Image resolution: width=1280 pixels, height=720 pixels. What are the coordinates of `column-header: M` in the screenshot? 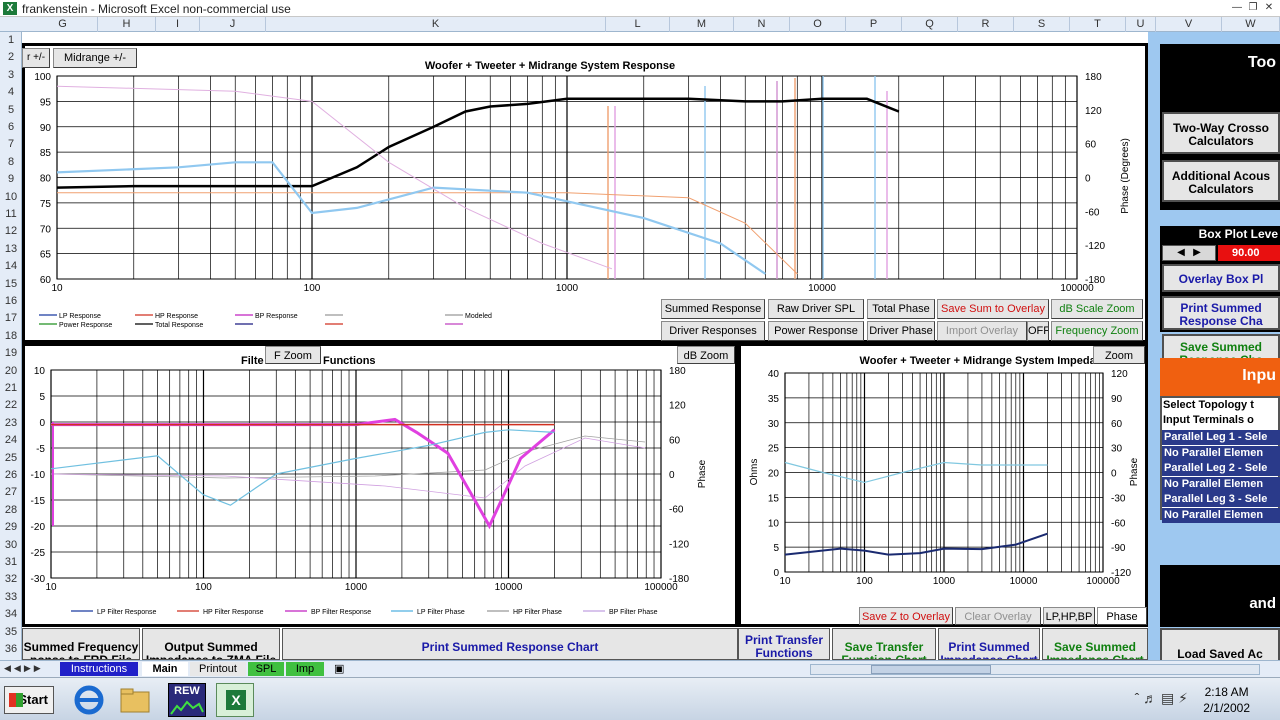 It's located at (702, 24).